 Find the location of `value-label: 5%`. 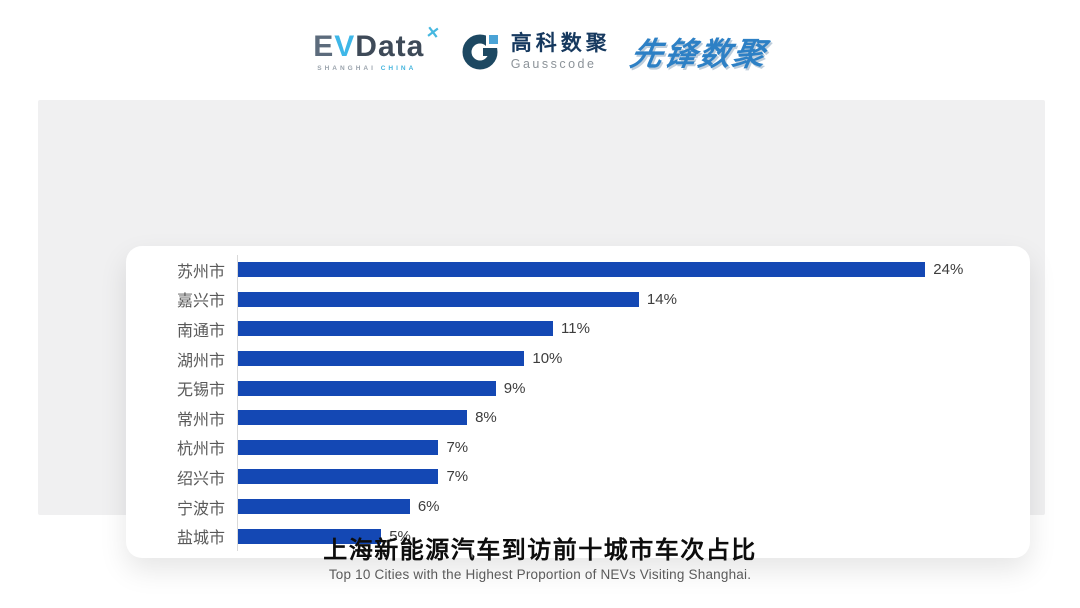

value-label: 5% is located at coordinates (400, 536).